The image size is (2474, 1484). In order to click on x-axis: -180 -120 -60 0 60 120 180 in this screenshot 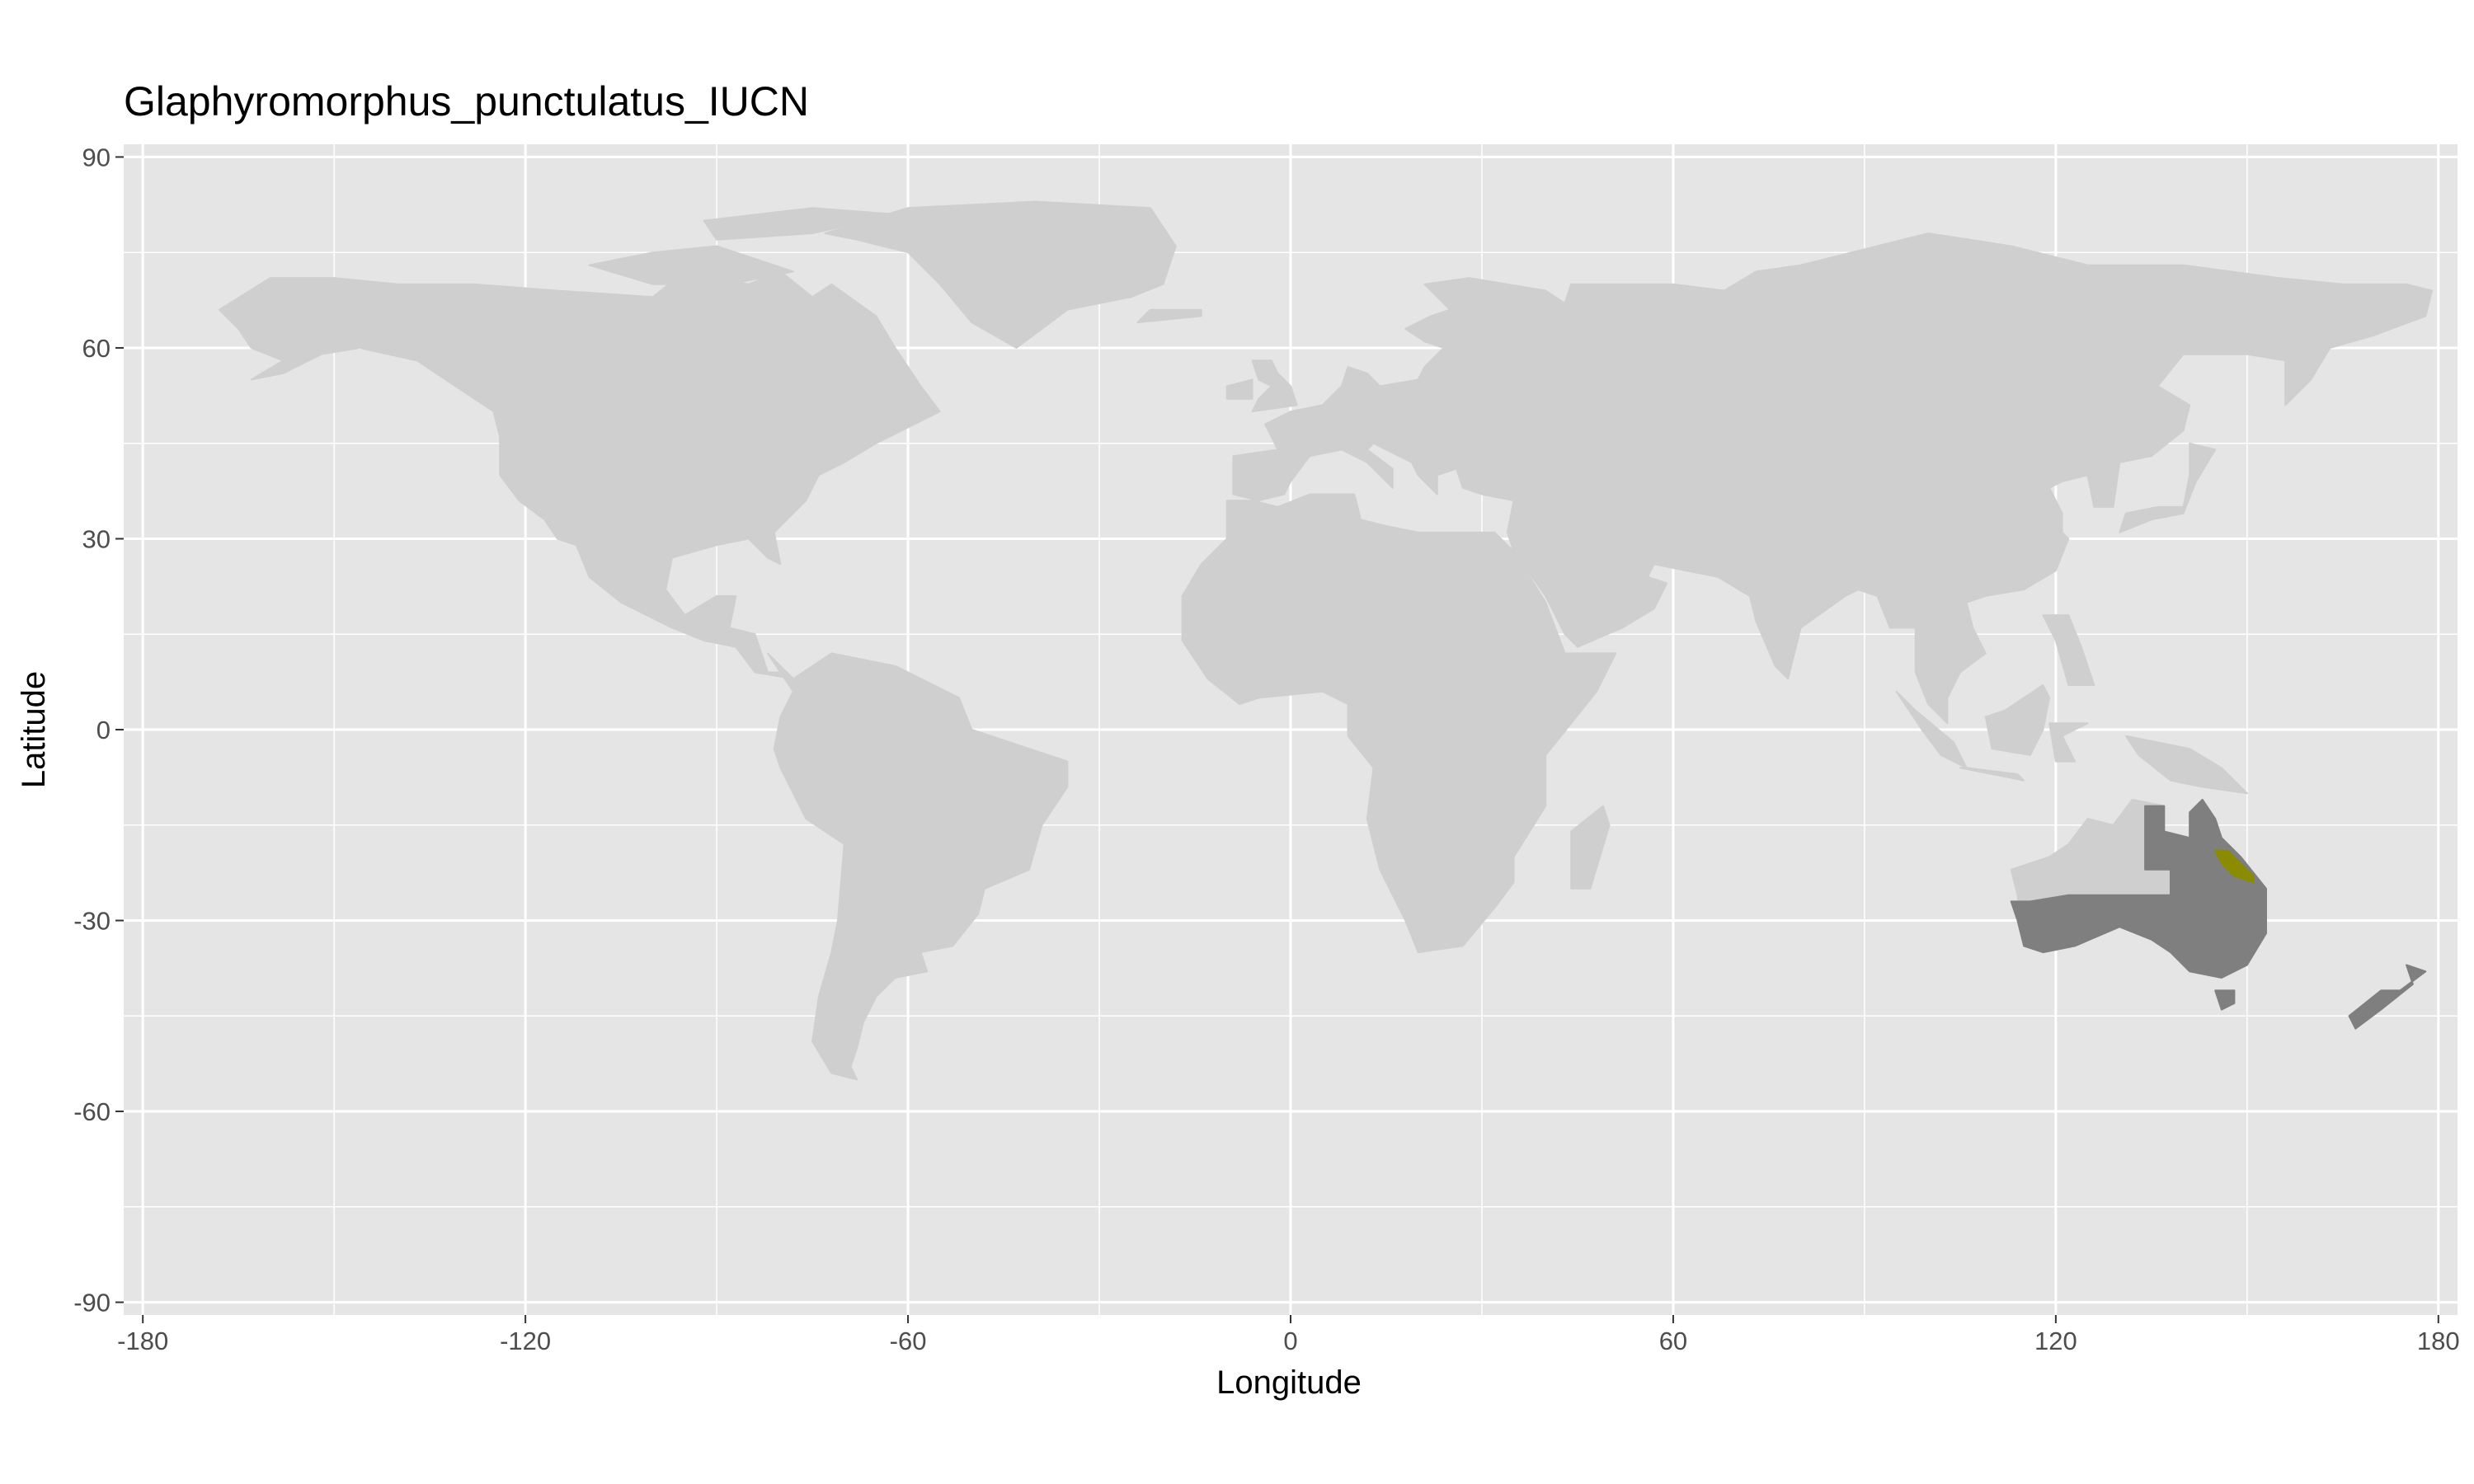, I will do `click(1288, 1335)`.